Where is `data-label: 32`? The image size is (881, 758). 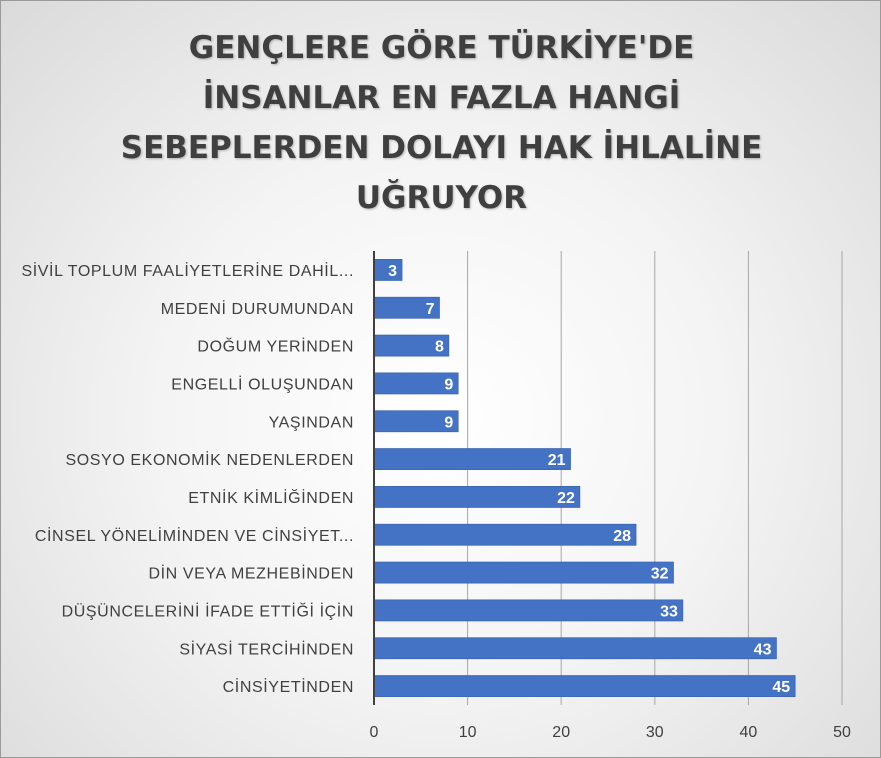 data-label: 32 is located at coordinates (660, 574).